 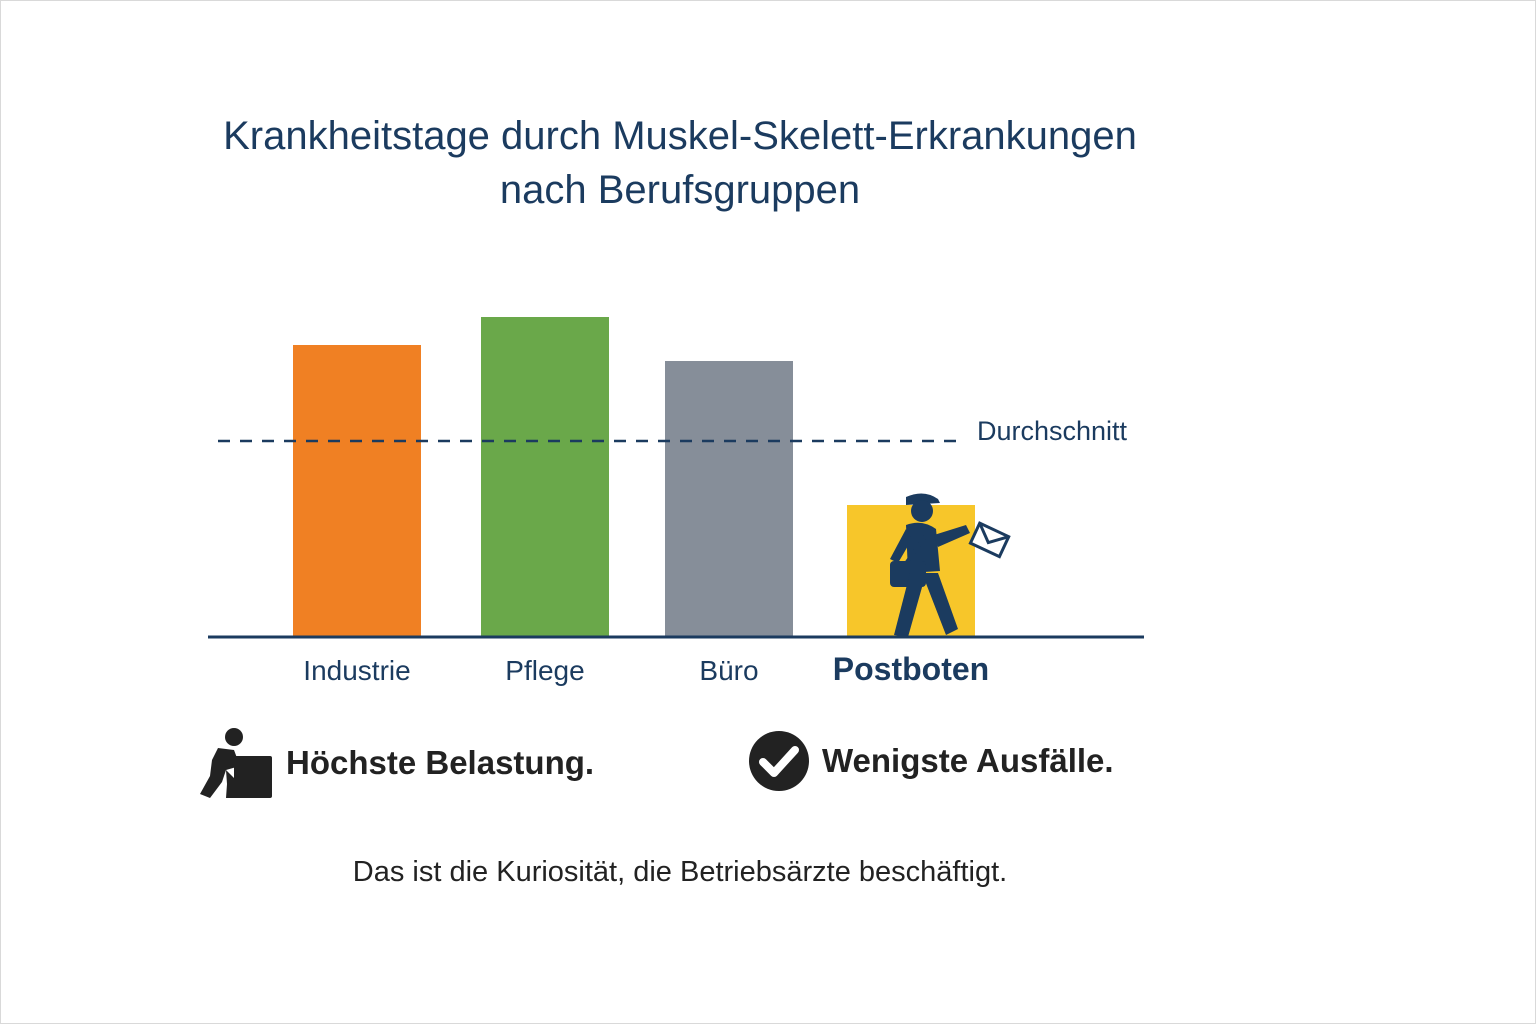 What do you see at coordinates (911, 669) in the screenshot?
I see `x-tick-label-postboten: Postboten` at bounding box center [911, 669].